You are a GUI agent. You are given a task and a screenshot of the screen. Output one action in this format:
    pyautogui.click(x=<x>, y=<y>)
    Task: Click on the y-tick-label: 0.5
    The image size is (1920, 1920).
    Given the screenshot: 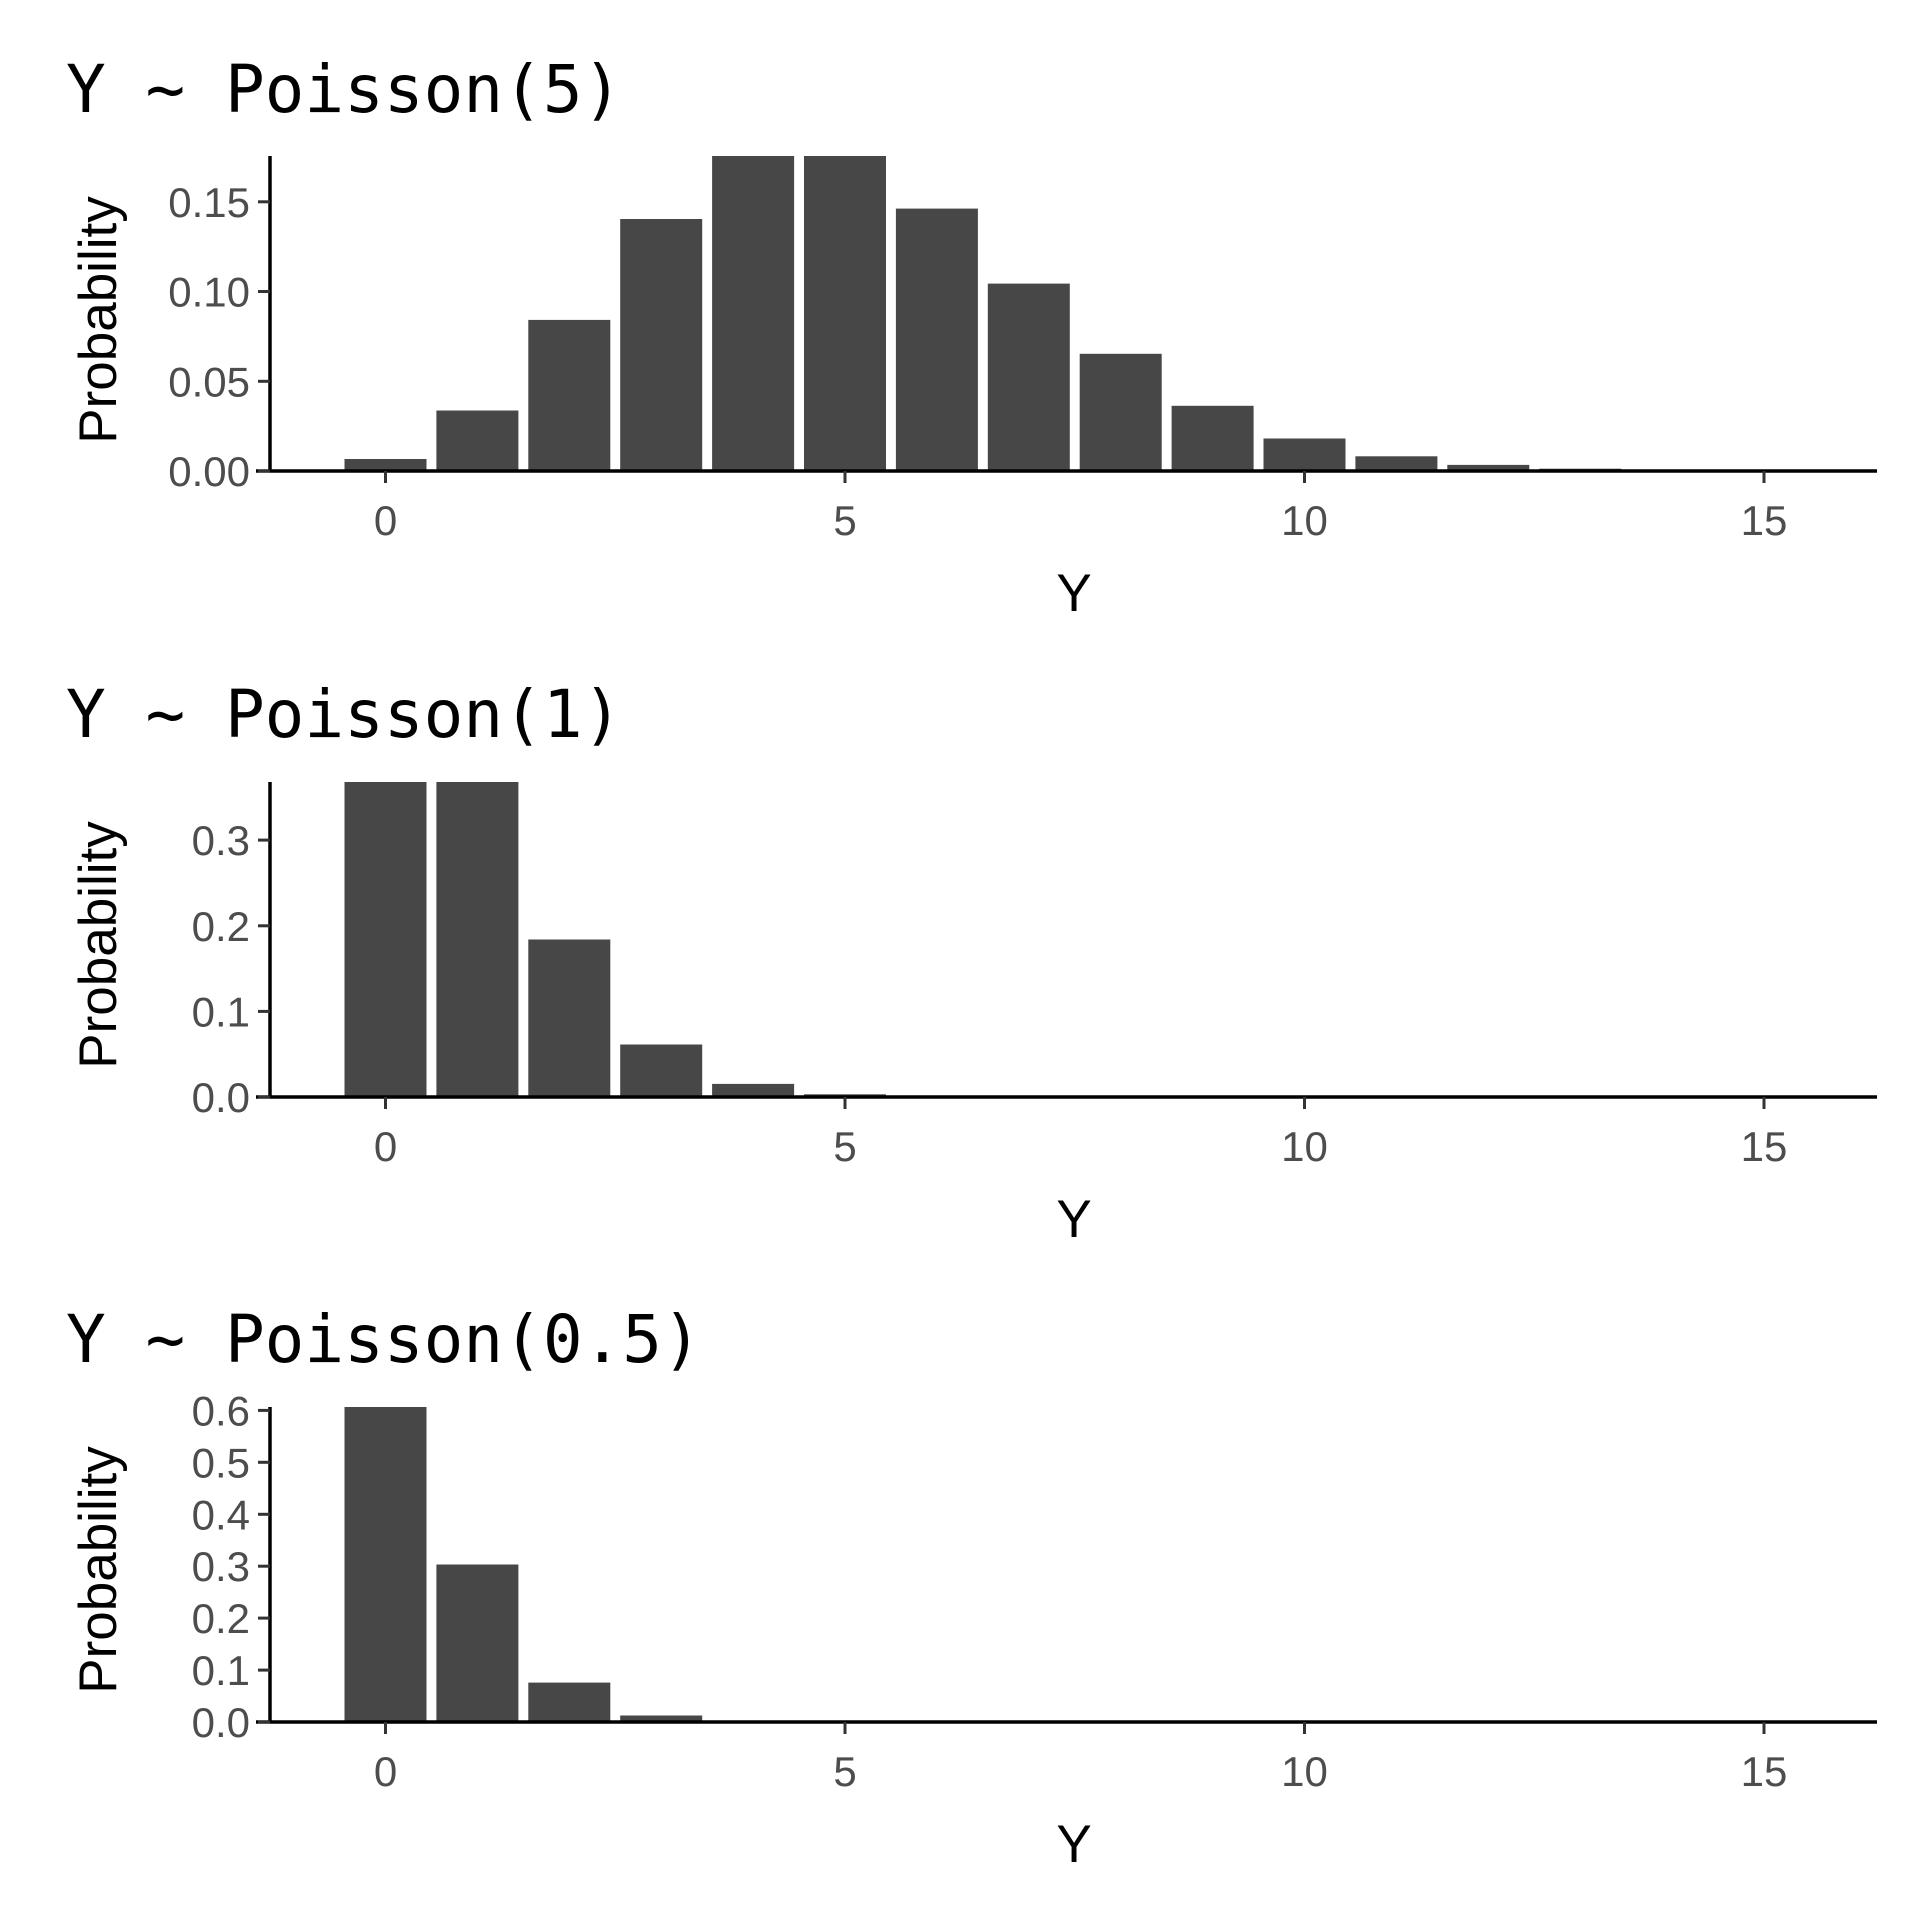 What is the action you would take?
    pyautogui.click(x=221, y=1462)
    